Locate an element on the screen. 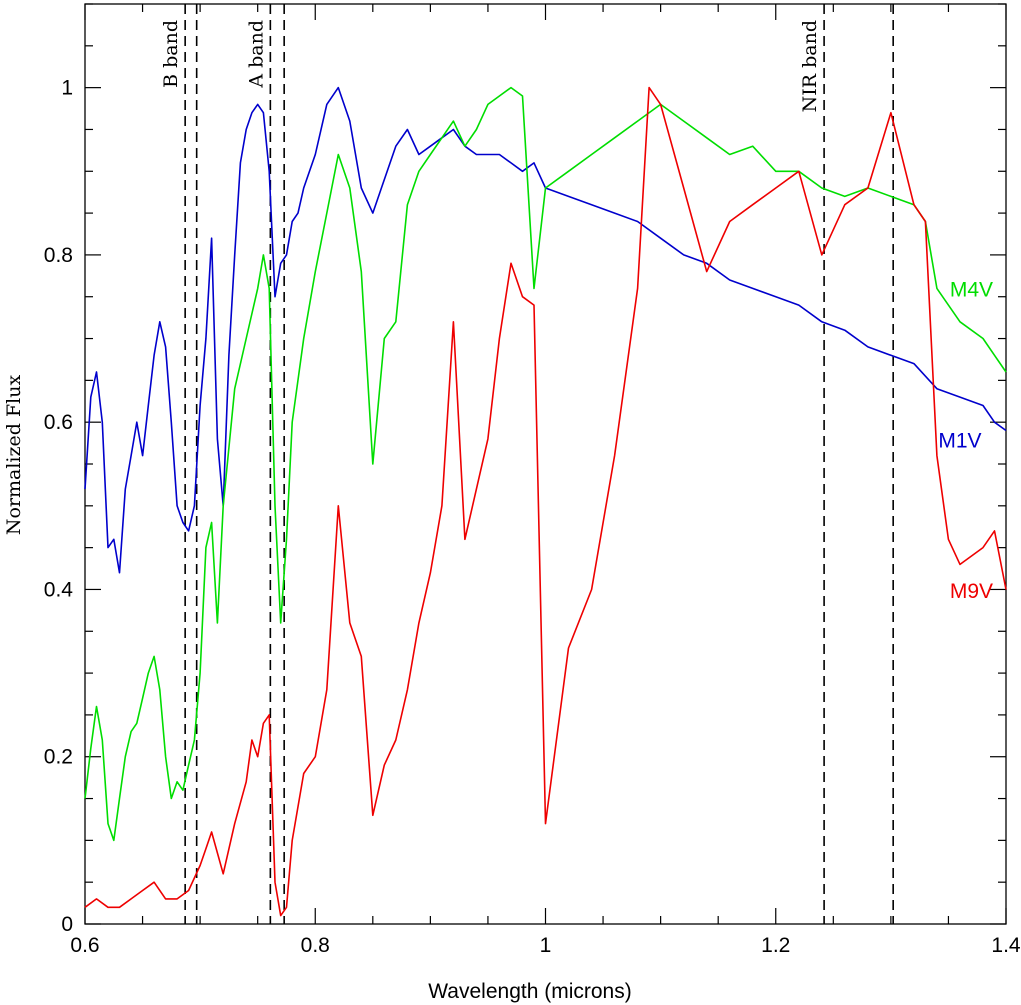 The width and height of the screenshot is (1021, 1005). y-tick-label: 0 is located at coordinates (67, 924).